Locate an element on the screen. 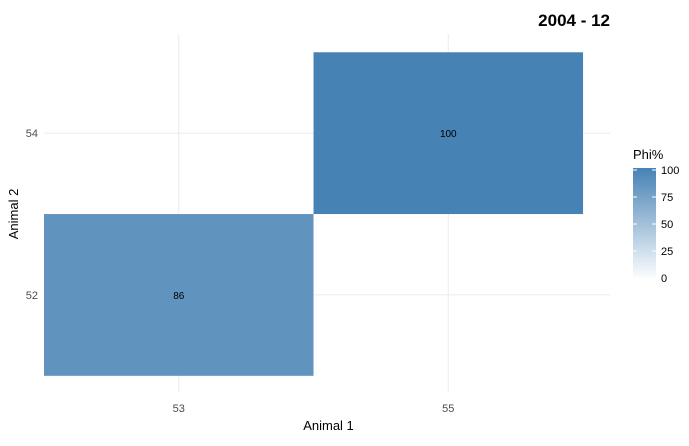 This screenshot has height=446, width=689. legend-tick-label: 0 is located at coordinates (664, 279).